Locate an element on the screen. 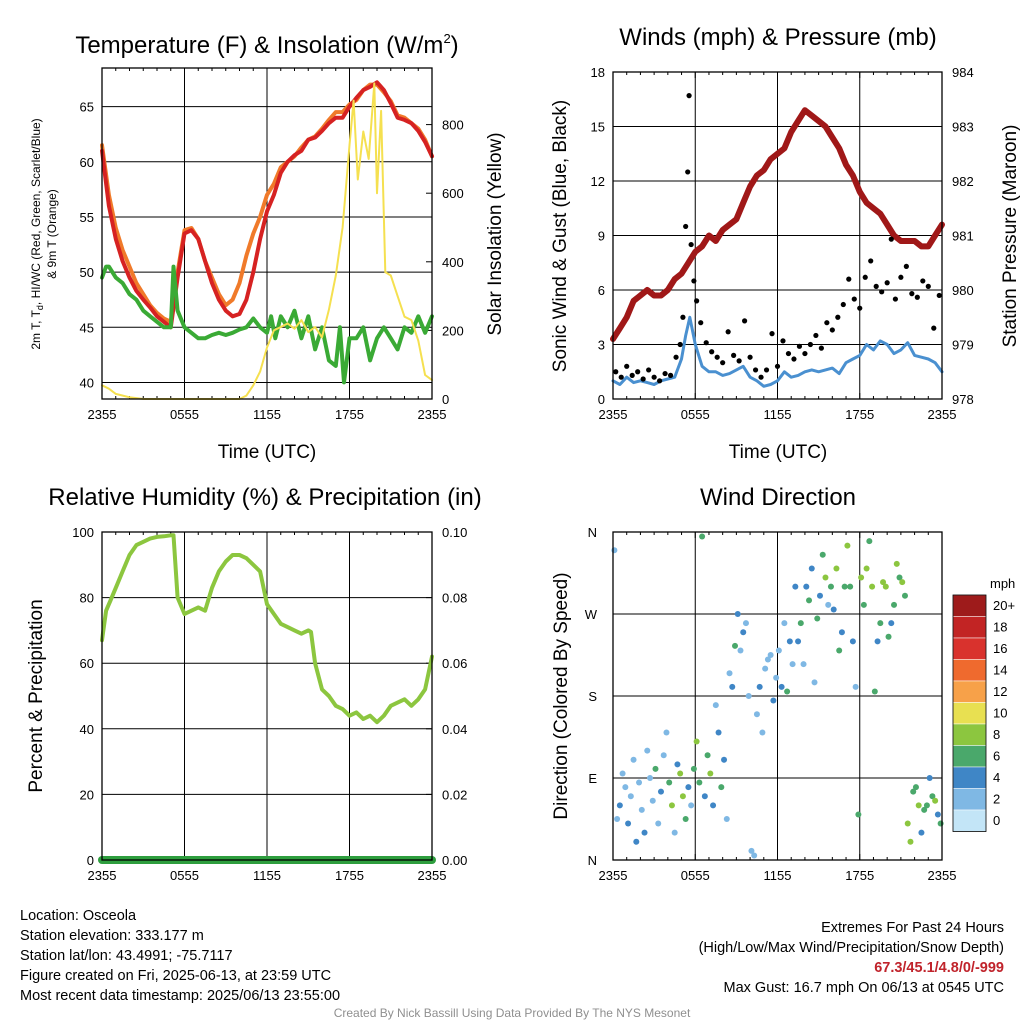 The image size is (1024, 1024). y2-tick-label: 980 is located at coordinates (963, 290).